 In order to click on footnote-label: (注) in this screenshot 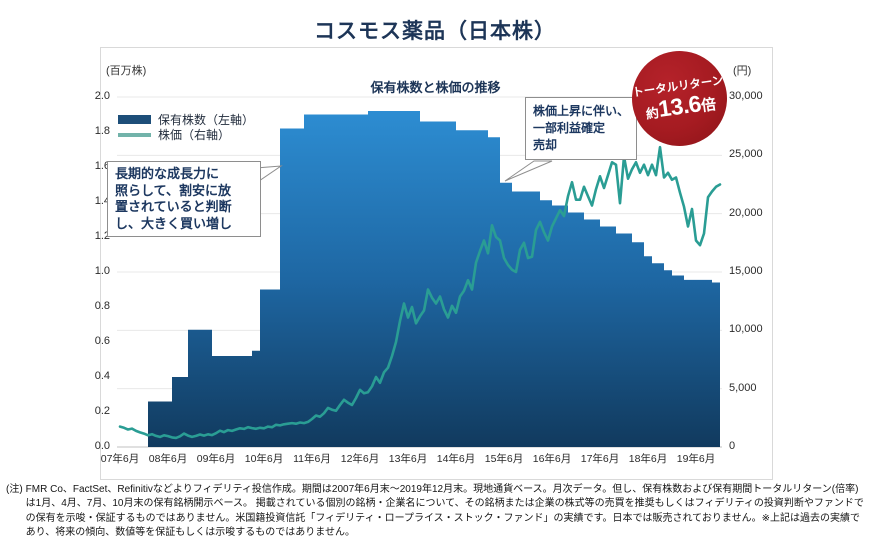, I will do `click(14, 489)`.